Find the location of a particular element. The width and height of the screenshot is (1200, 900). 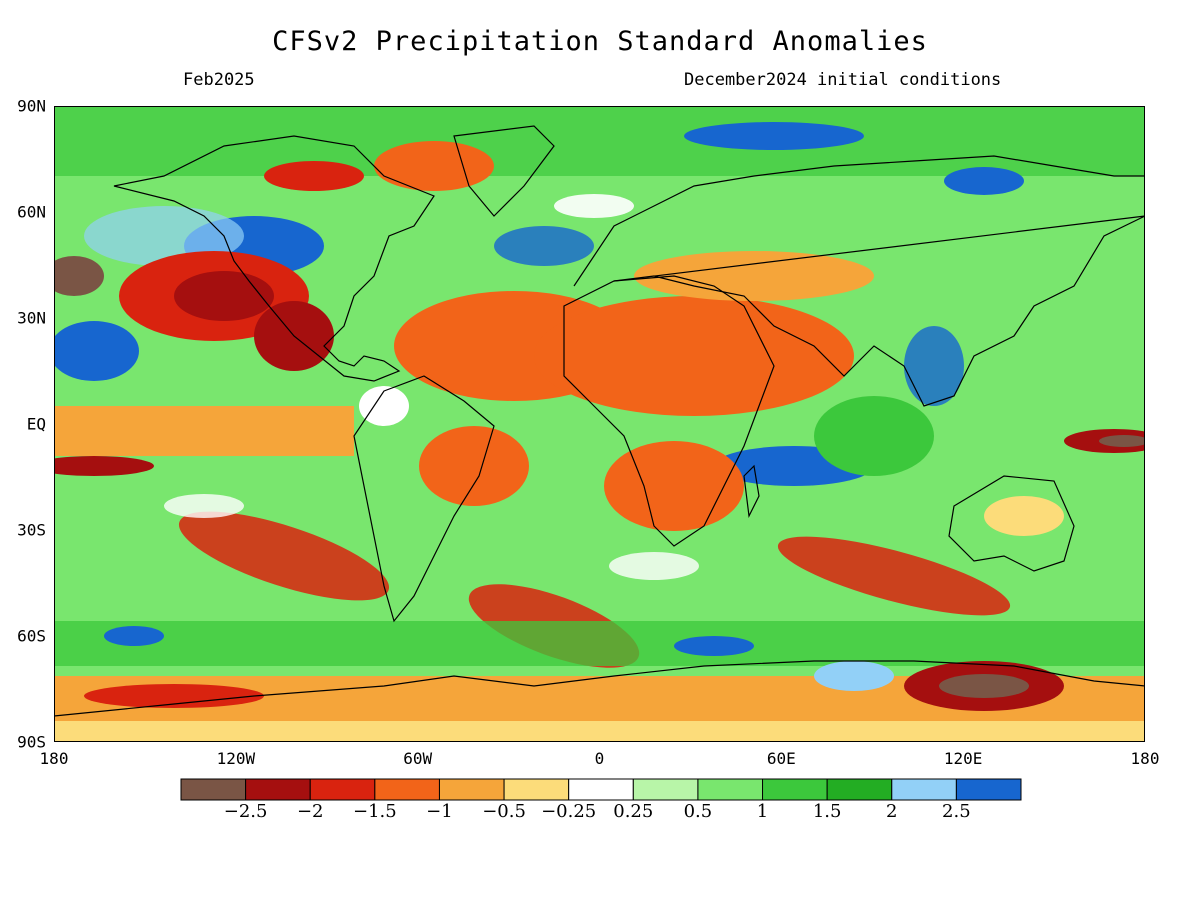

north-america-coastline is located at coordinates (274, 258).